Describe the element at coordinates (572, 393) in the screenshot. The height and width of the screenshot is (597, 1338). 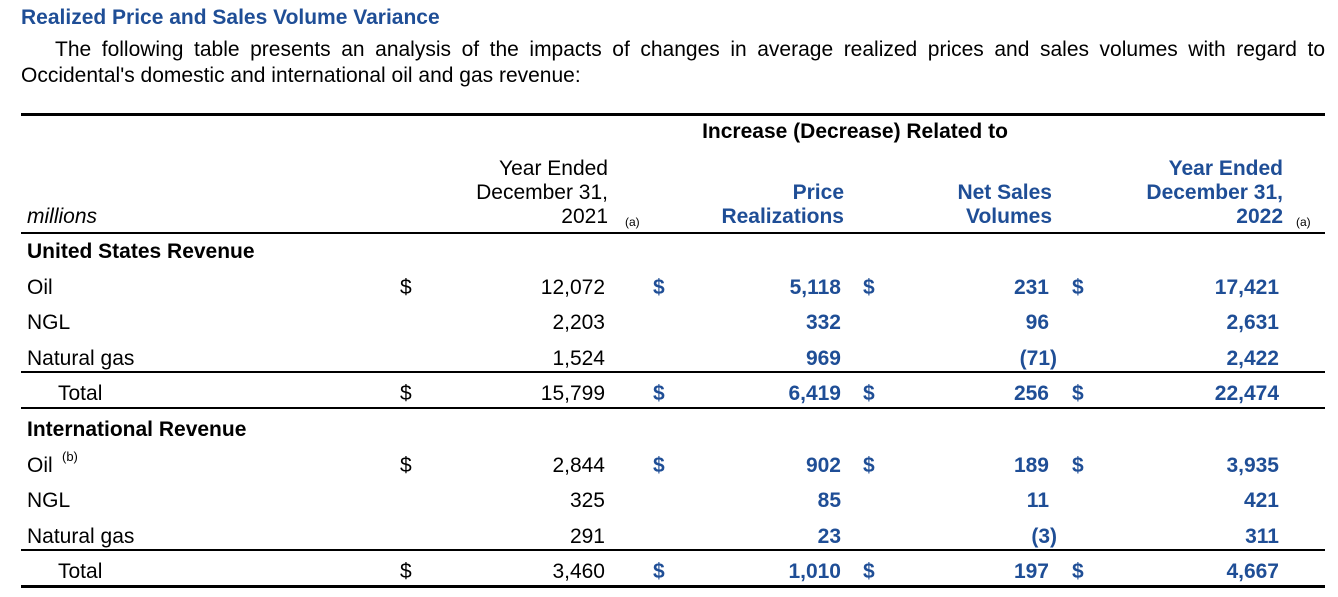
I see `value-2021: 15,799` at that location.